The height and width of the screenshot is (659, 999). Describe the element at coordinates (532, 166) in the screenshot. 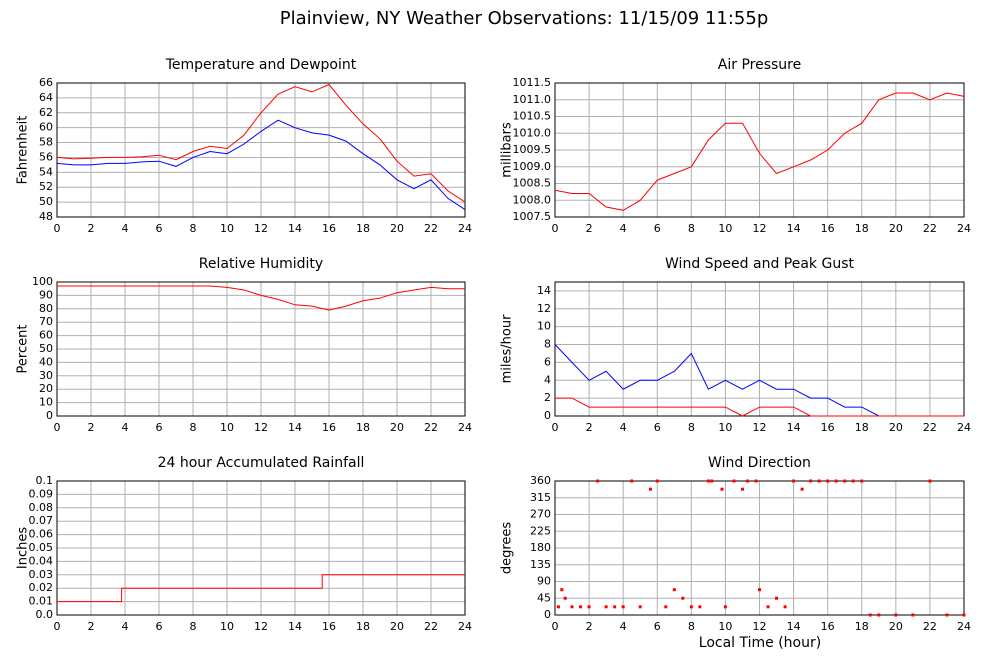

I see `y-tick-label: 1009.0` at that location.